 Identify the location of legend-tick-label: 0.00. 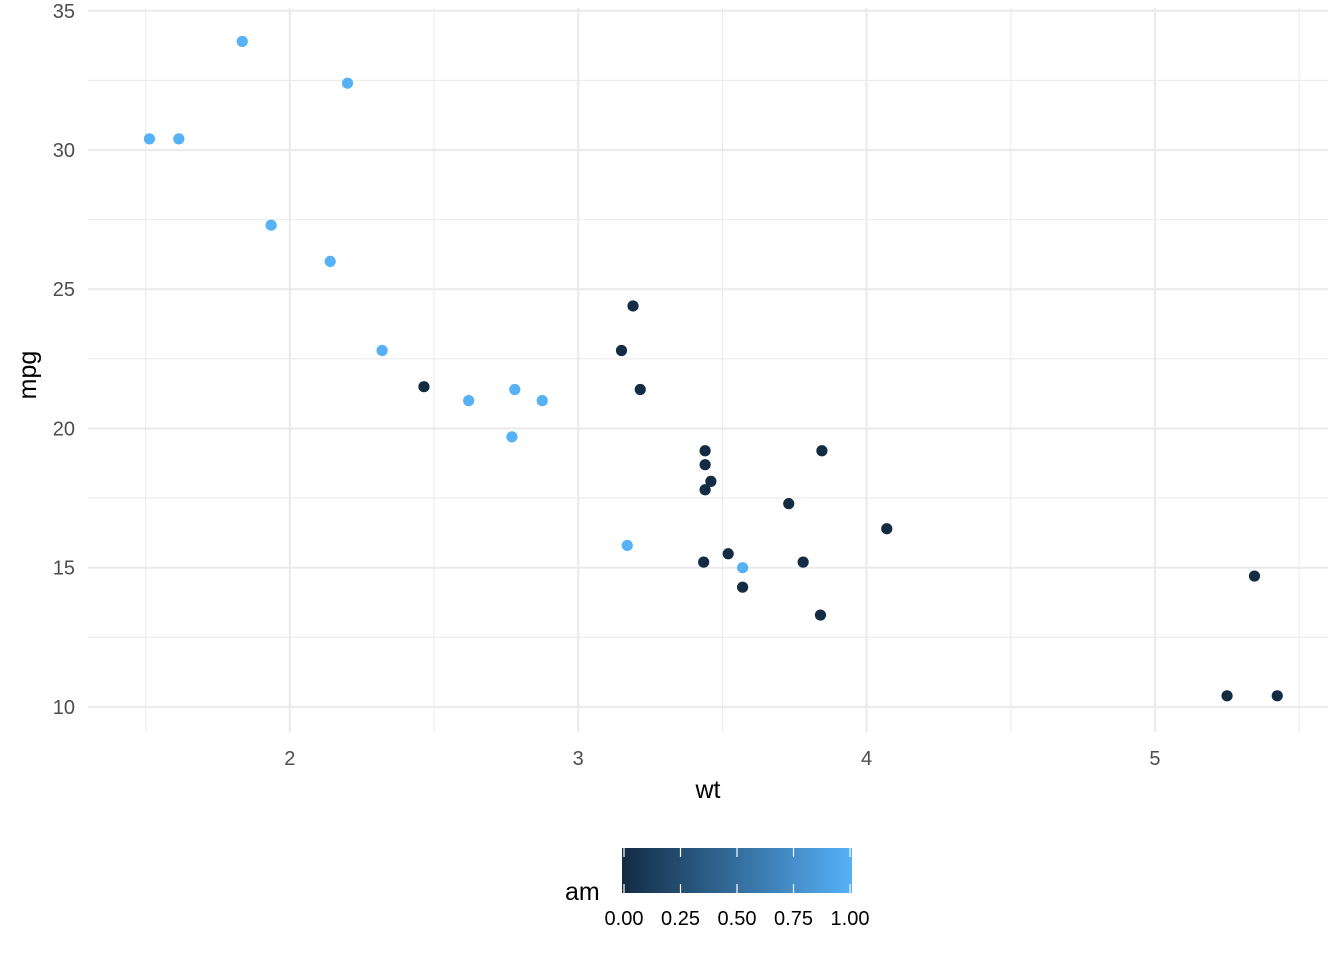
(624, 919).